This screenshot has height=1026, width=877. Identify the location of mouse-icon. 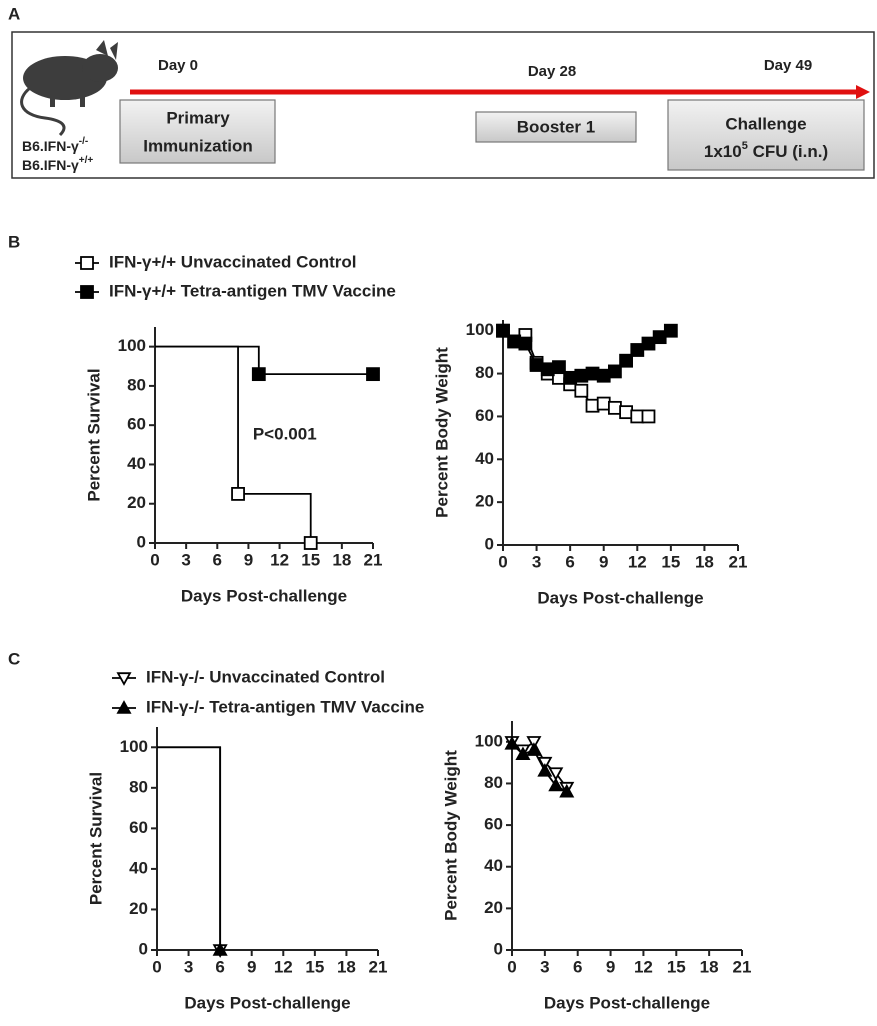
(69, 88).